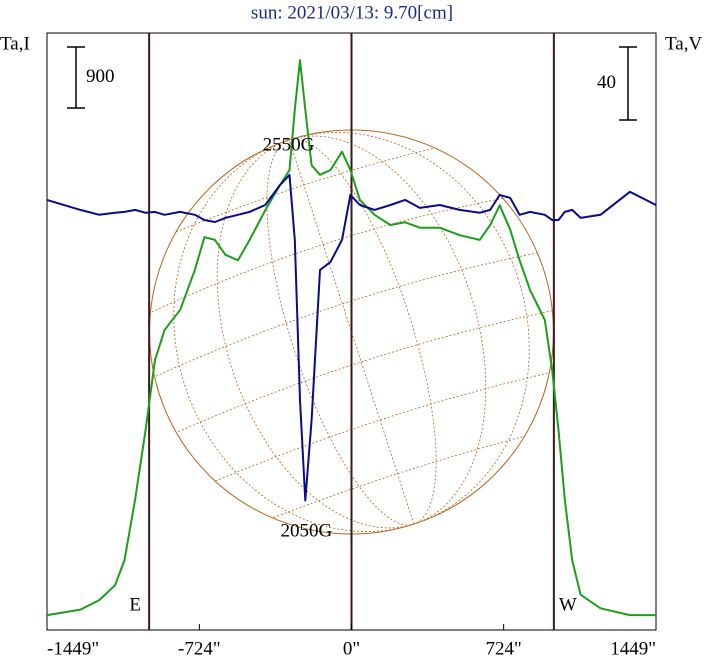 This screenshot has height=662, width=708. I want to click on x-tick-label: 724", so click(504, 648).